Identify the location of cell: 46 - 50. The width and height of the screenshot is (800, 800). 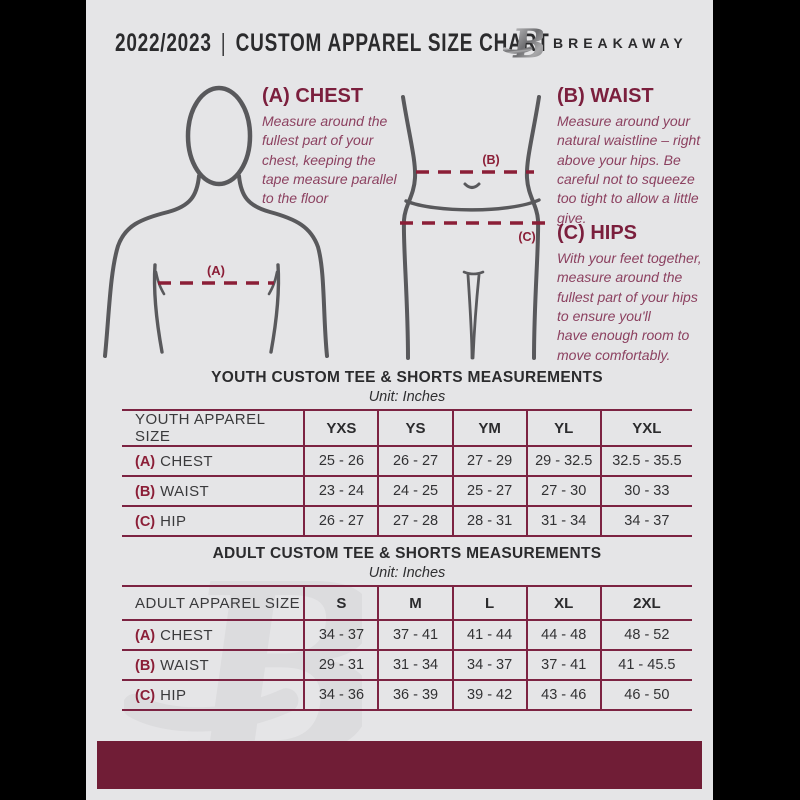
(645, 695).